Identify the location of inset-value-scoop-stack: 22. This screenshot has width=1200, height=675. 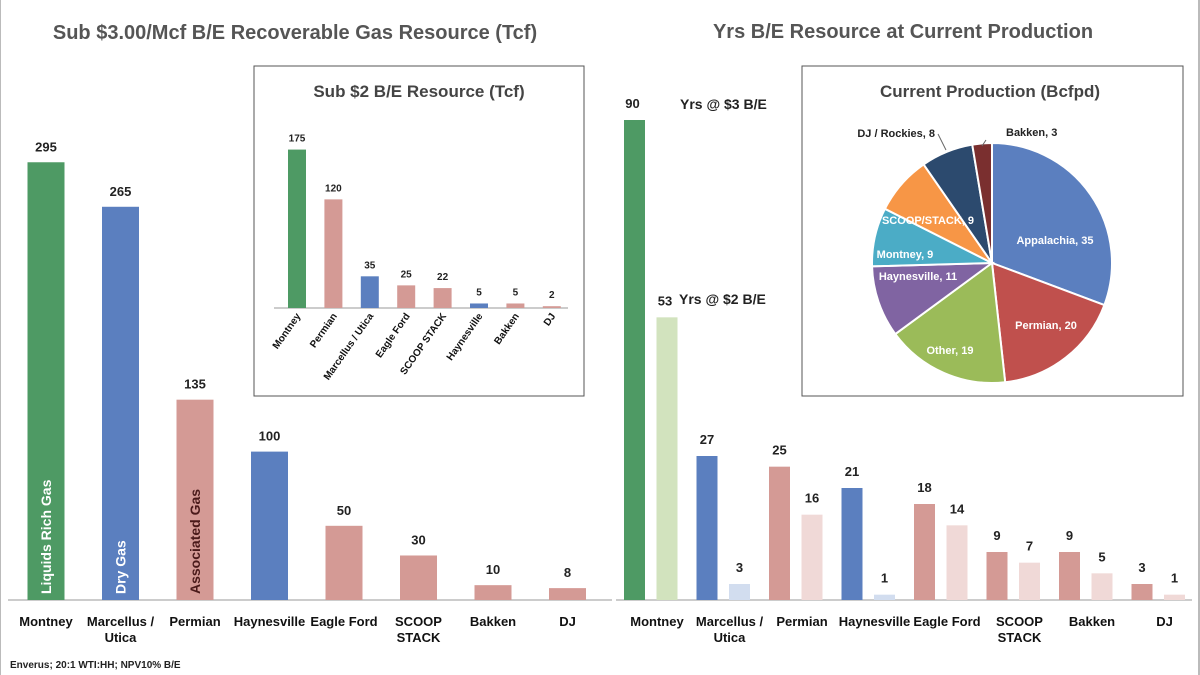
(443, 277).